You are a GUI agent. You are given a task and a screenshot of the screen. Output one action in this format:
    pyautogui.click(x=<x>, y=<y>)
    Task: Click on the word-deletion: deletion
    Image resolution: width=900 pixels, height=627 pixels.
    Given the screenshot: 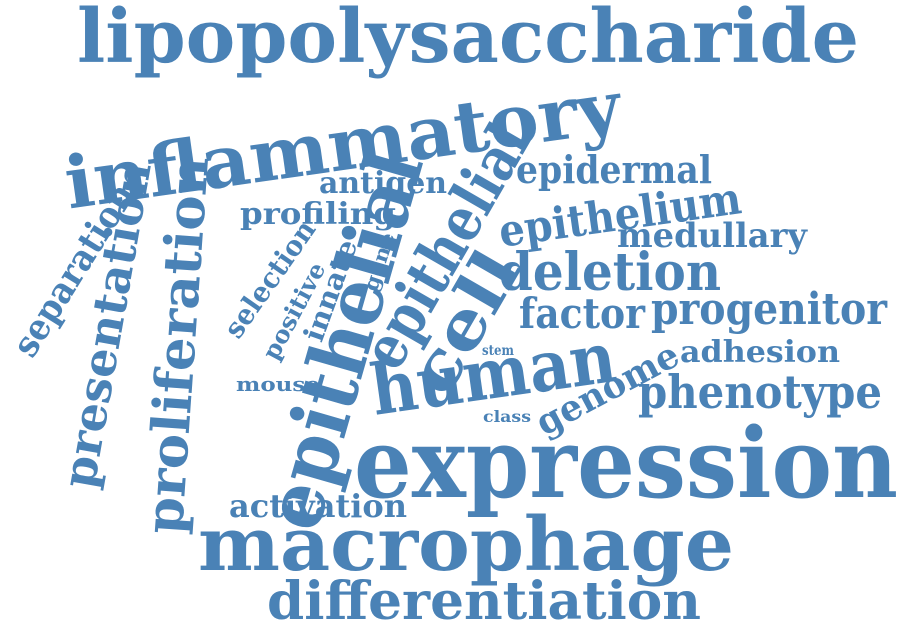 What is the action you would take?
    pyautogui.click(x=610, y=272)
    